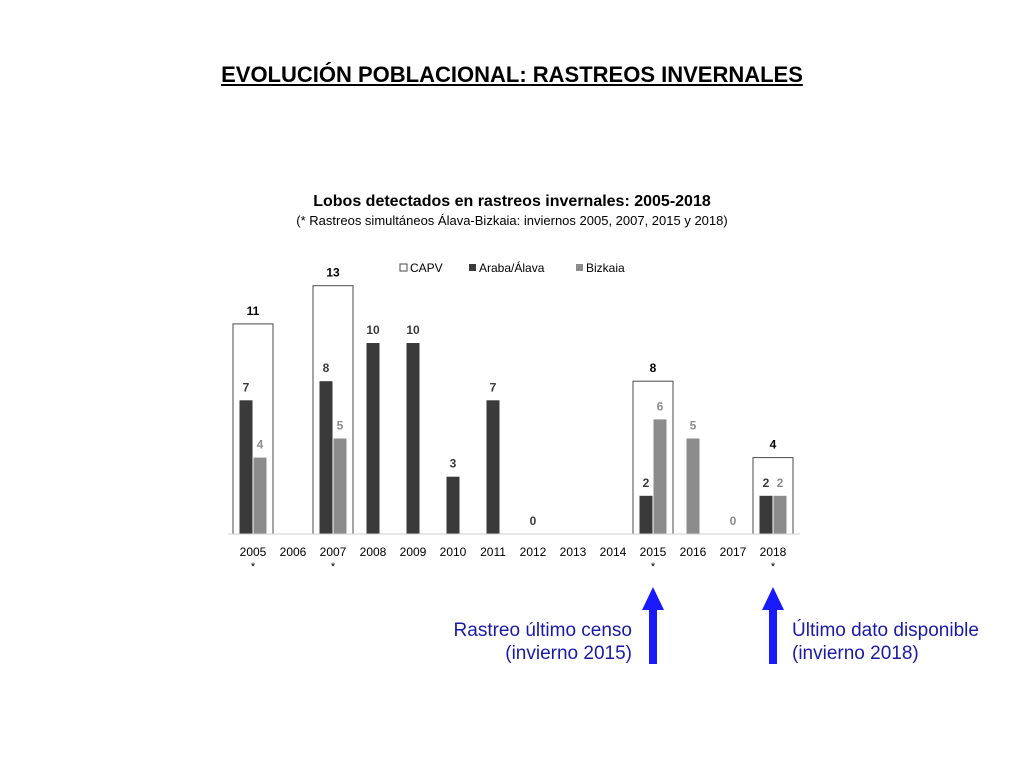 This screenshot has width=1024, height=768. What do you see at coordinates (413, 438) in the screenshot?
I see `bar-araba-2009` at bounding box center [413, 438].